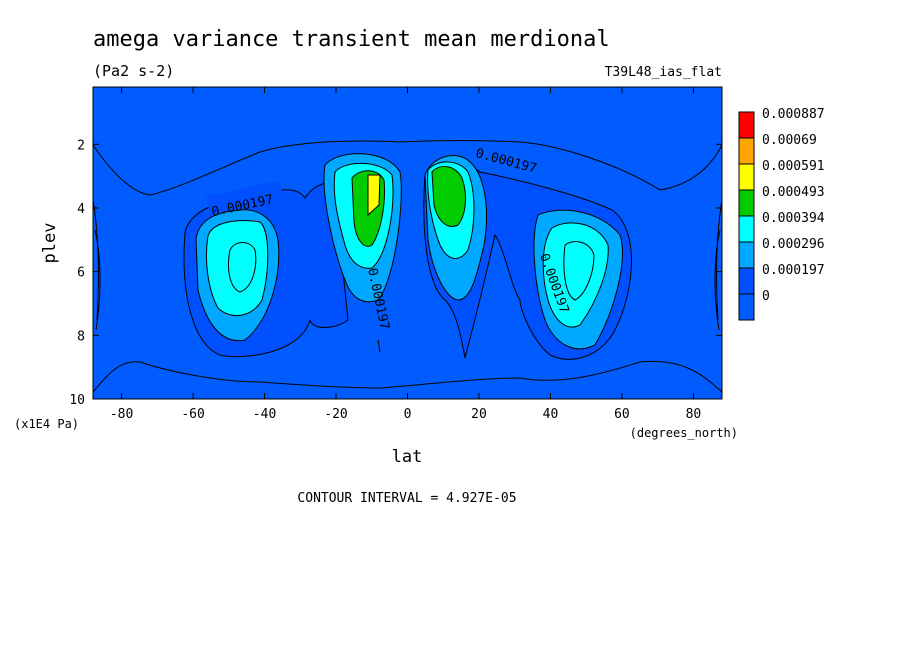 Image resolution: width=904 pixels, height=654 pixels. What do you see at coordinates (793, 270) in the screenshot?
I see `colorbar-label: 0.000197` at bounding box center [793, 270].